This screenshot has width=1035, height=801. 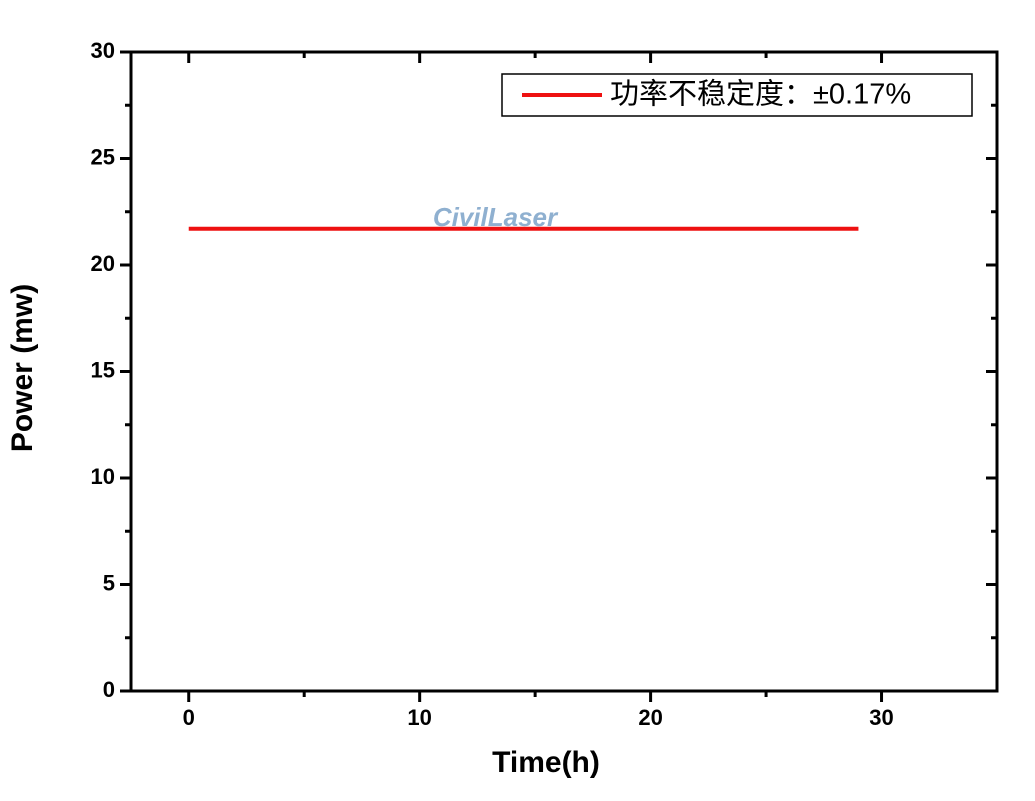 I want to click on y-tick-label: 30, so click(x=103, y=50).